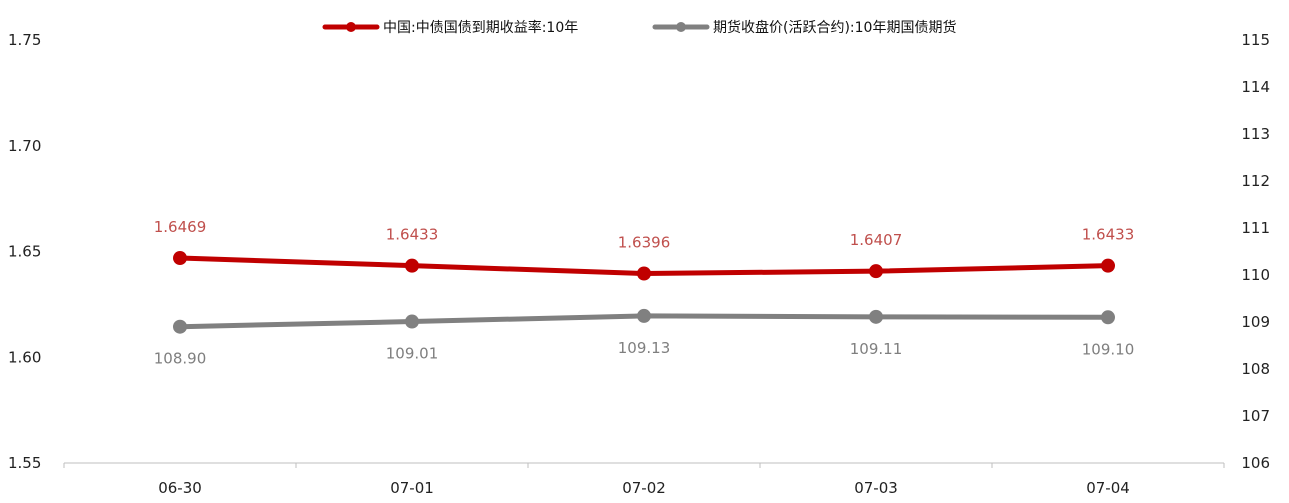 This screenshot has height=503, width=1289. What do you see at coordinates (1255, 228) in the screenshot?
I see `right-axis-tick-label: 111` at bounding box center [1255, 228].